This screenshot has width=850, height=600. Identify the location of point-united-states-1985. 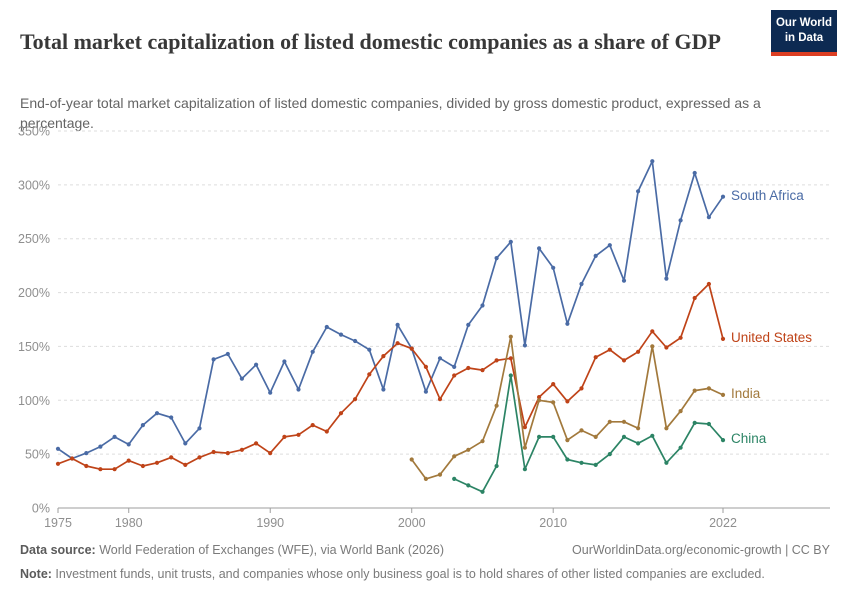
(199, 457).